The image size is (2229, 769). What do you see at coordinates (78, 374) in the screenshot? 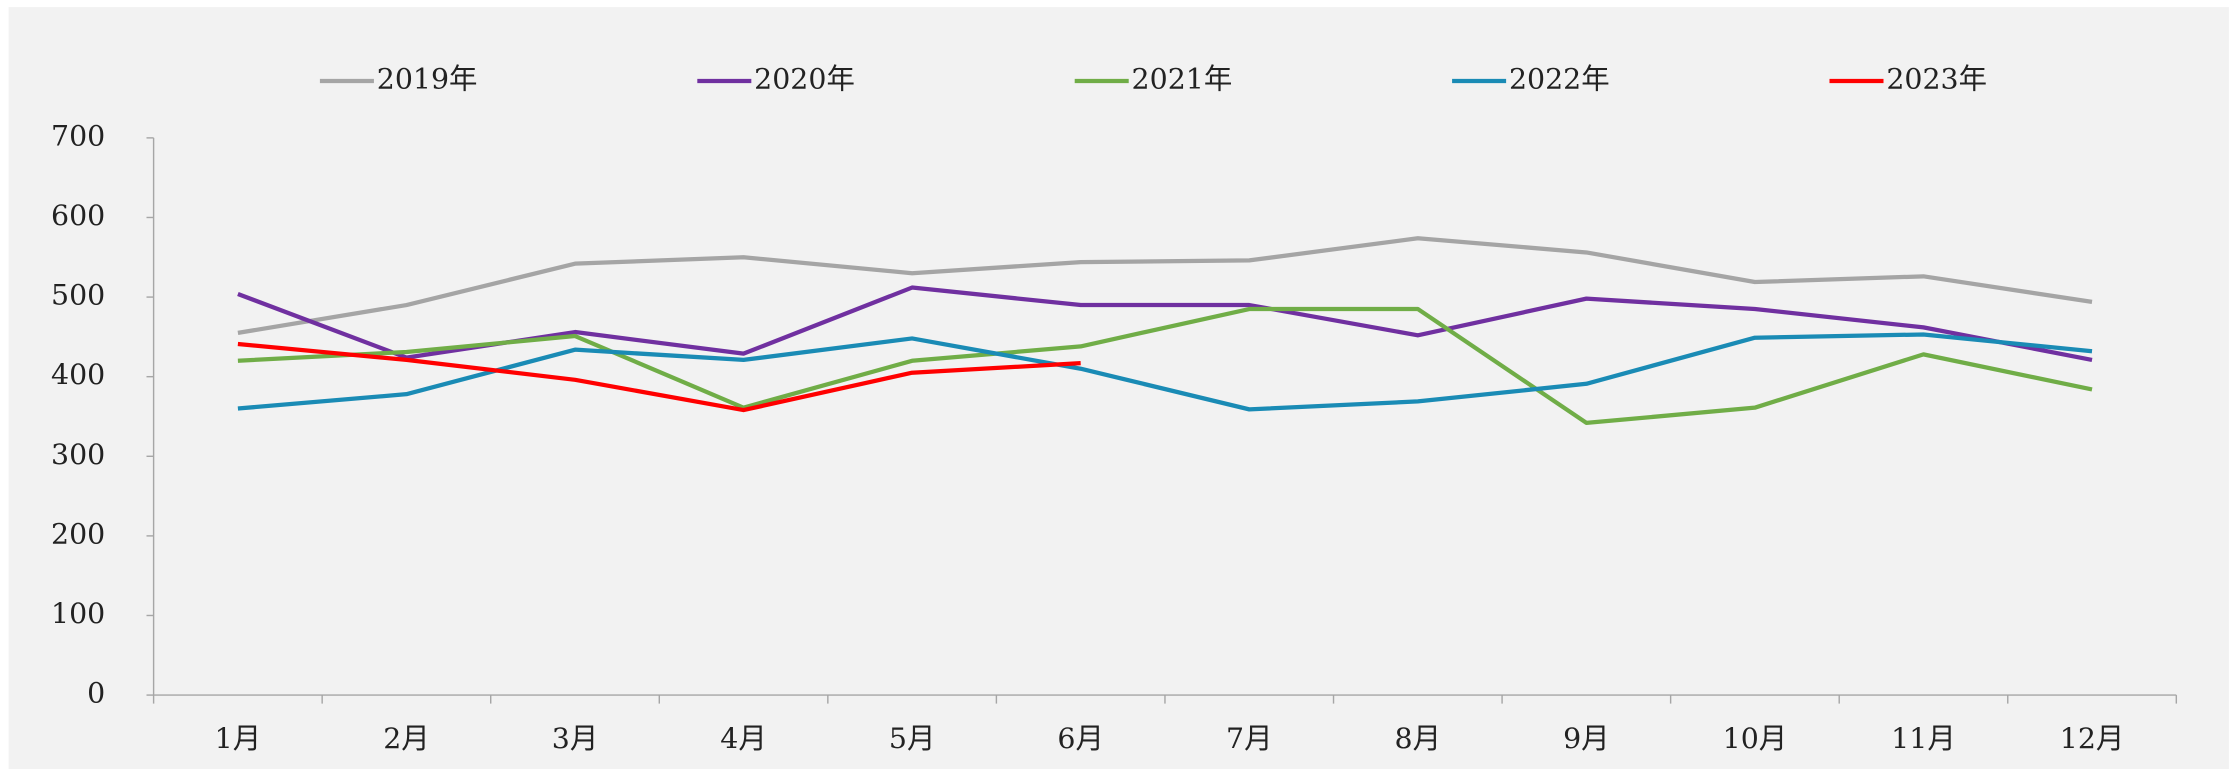
I see `y-tick-label: 400` at bounding box center [78, 374].